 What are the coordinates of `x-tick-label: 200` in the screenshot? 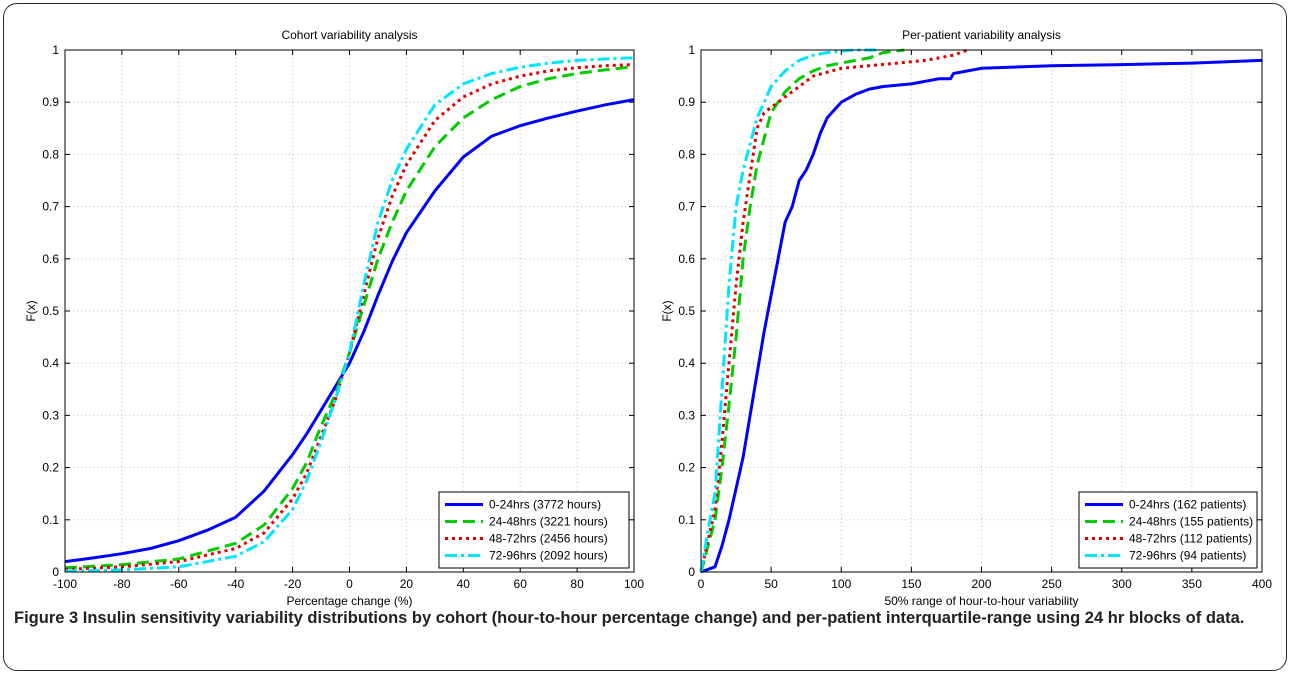 It's located at (981, 584).